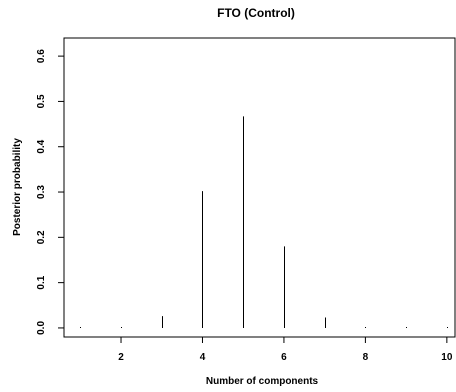  Describe the element at coordinates (41, 282) in the screenshot. I see `y-tick-label: 0.1` at that location.